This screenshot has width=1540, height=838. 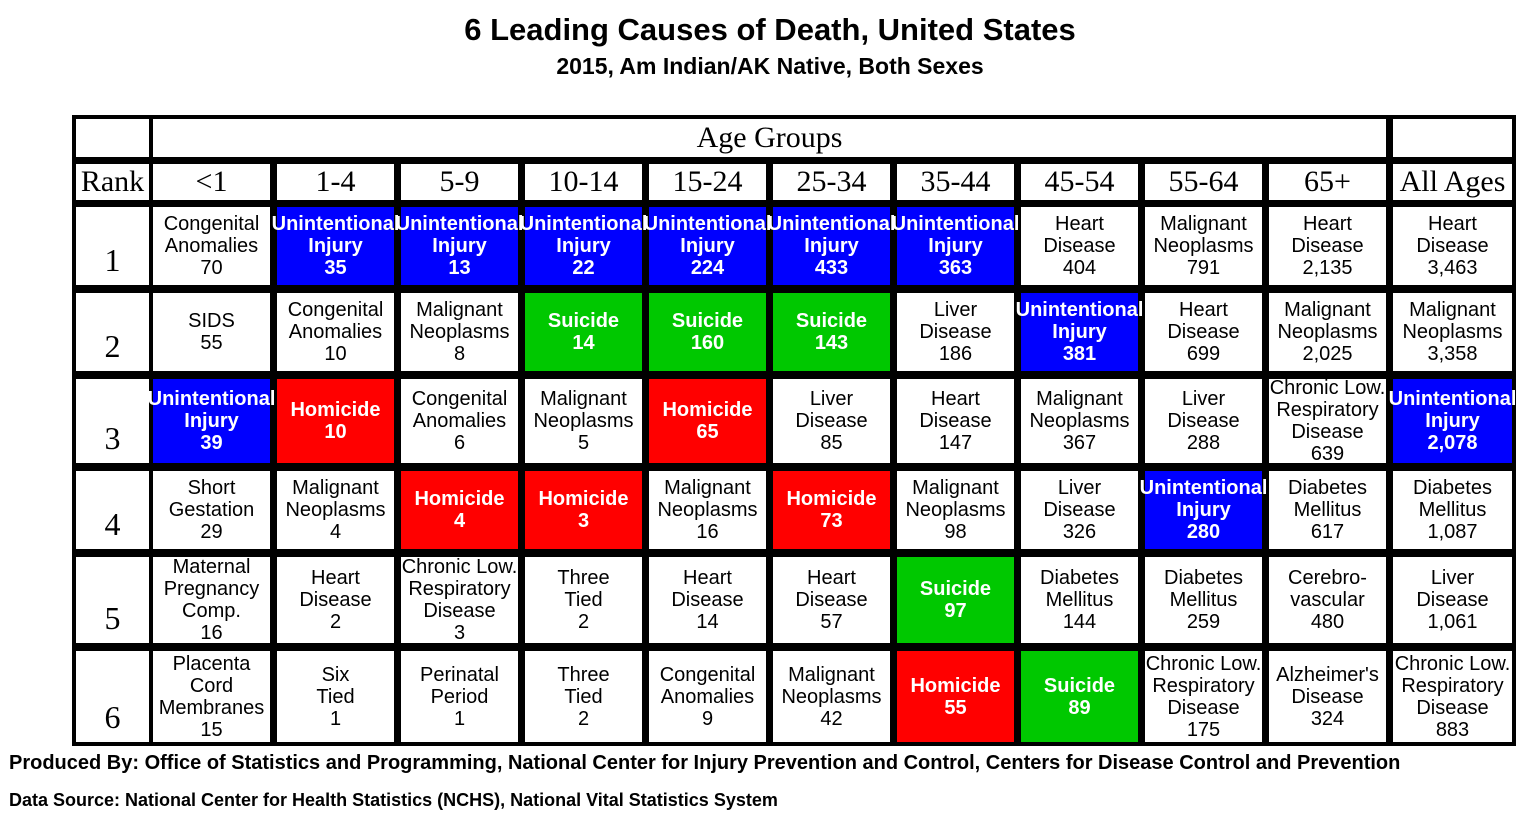 What do you see at coordinates (211, 633) in the screenshot?
I see `death-count: 16` at bounding box center [211, 633].